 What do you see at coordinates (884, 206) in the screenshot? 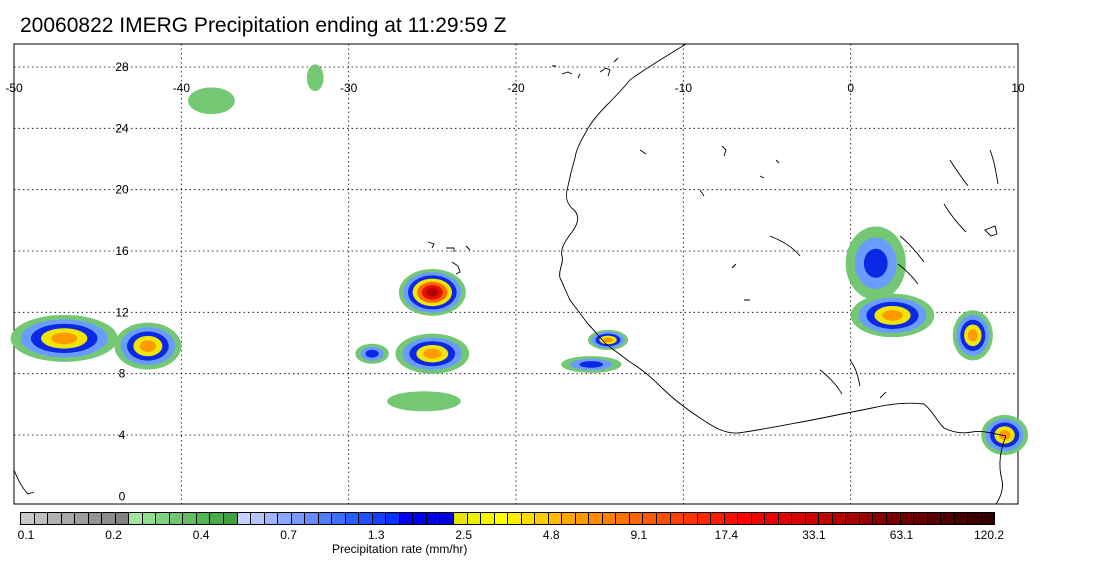
I see `niger-river` at bounding box center [884, 206].